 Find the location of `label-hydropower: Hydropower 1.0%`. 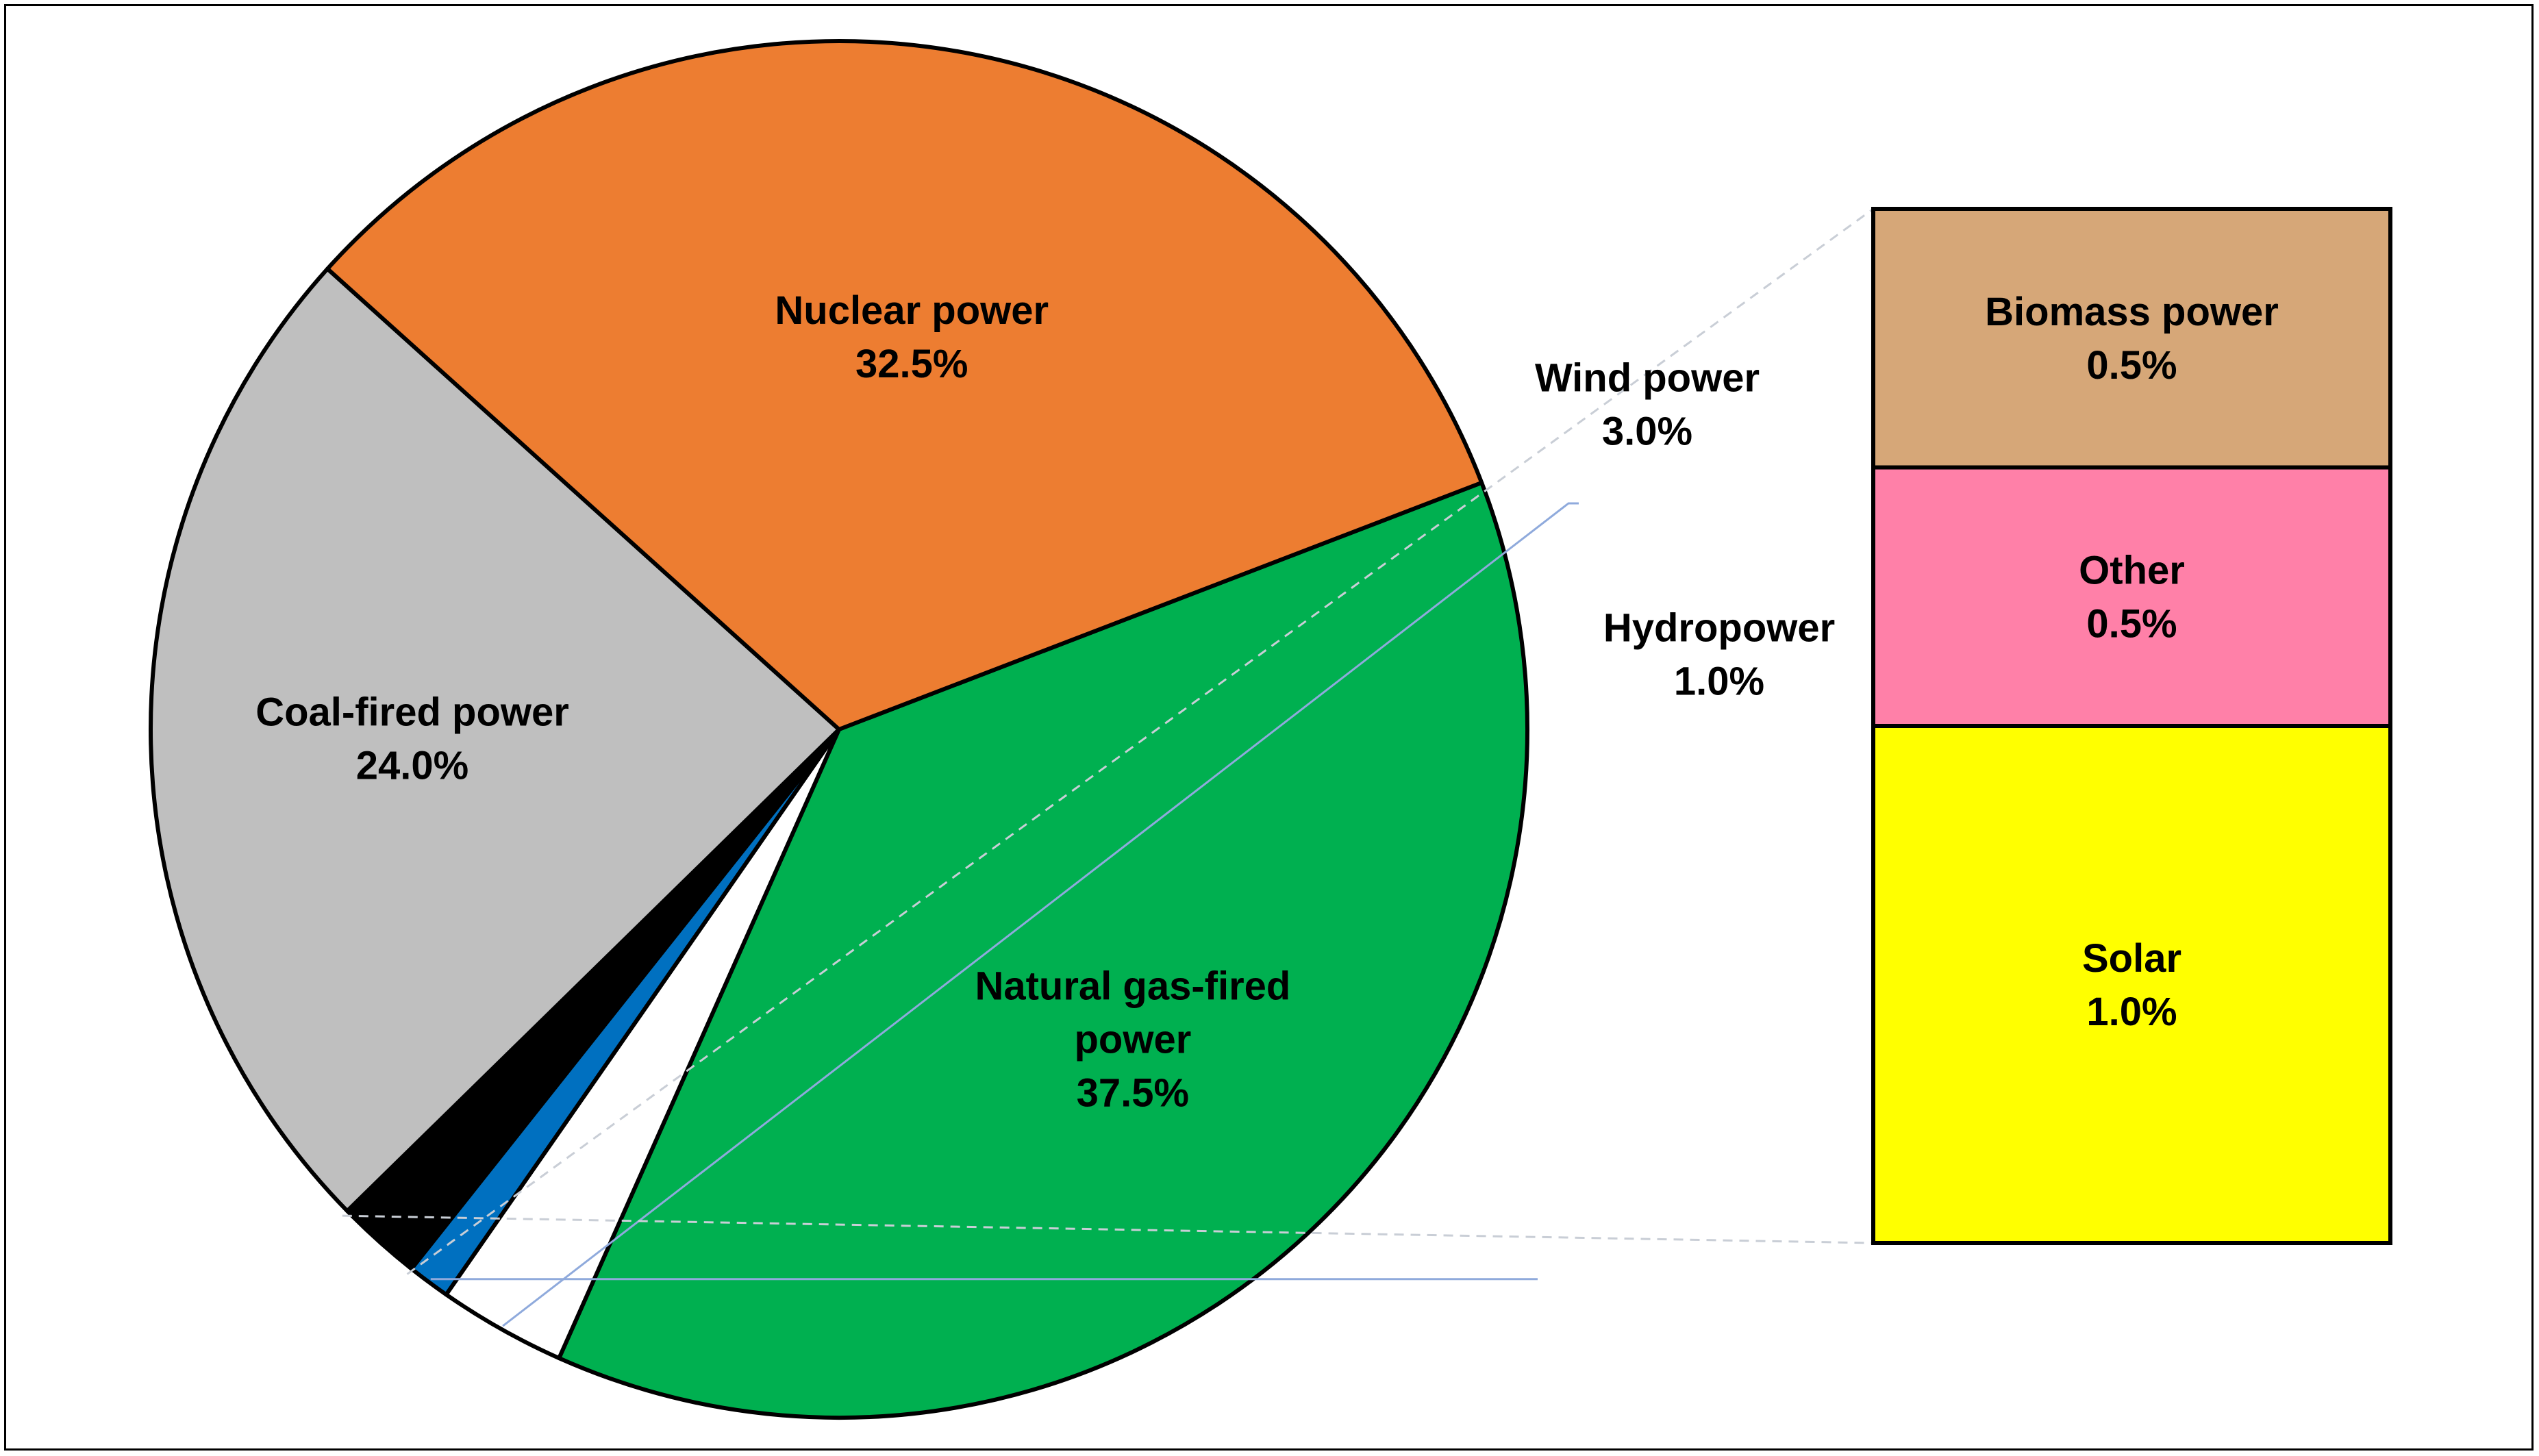

label-hydropower: Hydropower 1.0% is located at coordinates (1719, 654).